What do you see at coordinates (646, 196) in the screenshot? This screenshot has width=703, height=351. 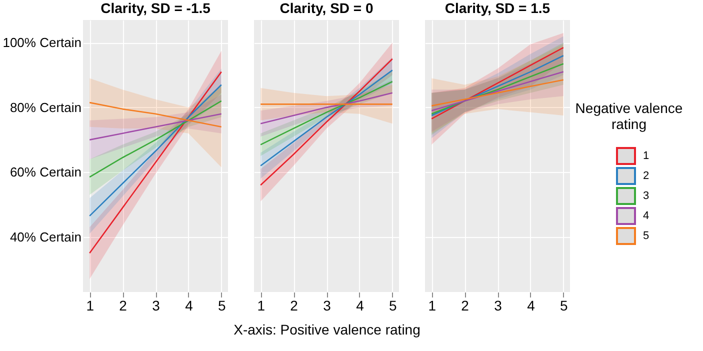 I see `legend-label: 3` at bounding box center [646, 196].